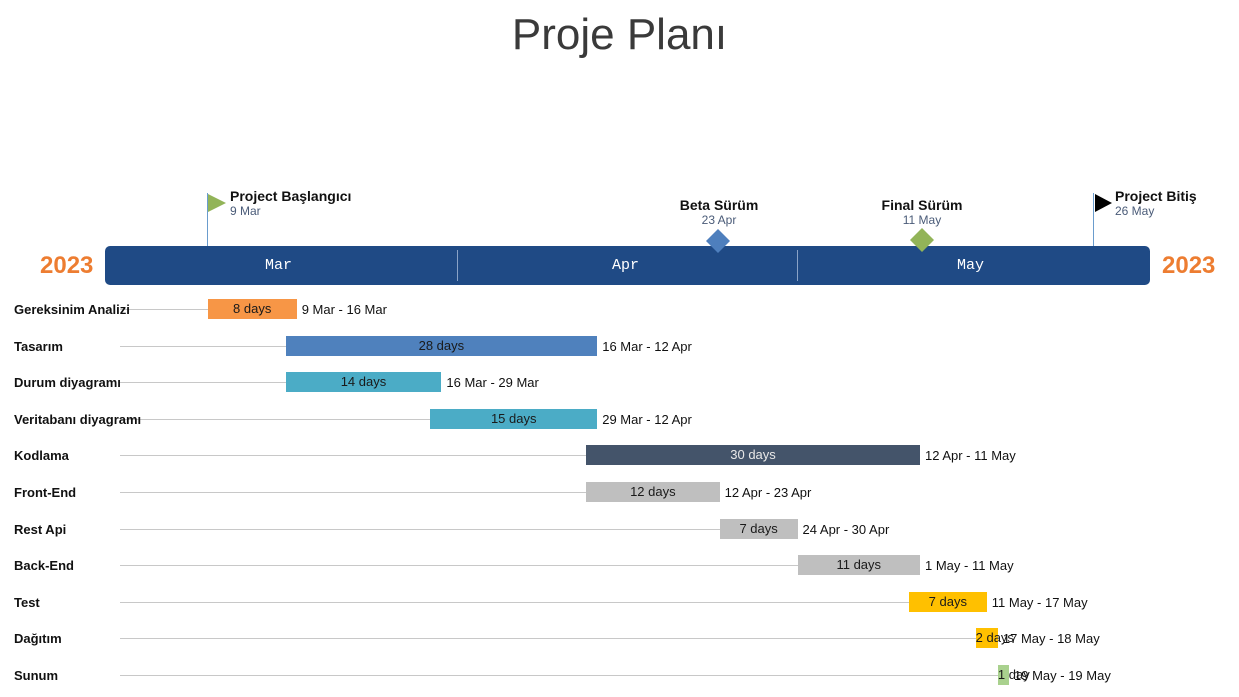 This screenshot has width=1239, height=697. I want to click on month-label-mar: Mar, so click(279, 265).